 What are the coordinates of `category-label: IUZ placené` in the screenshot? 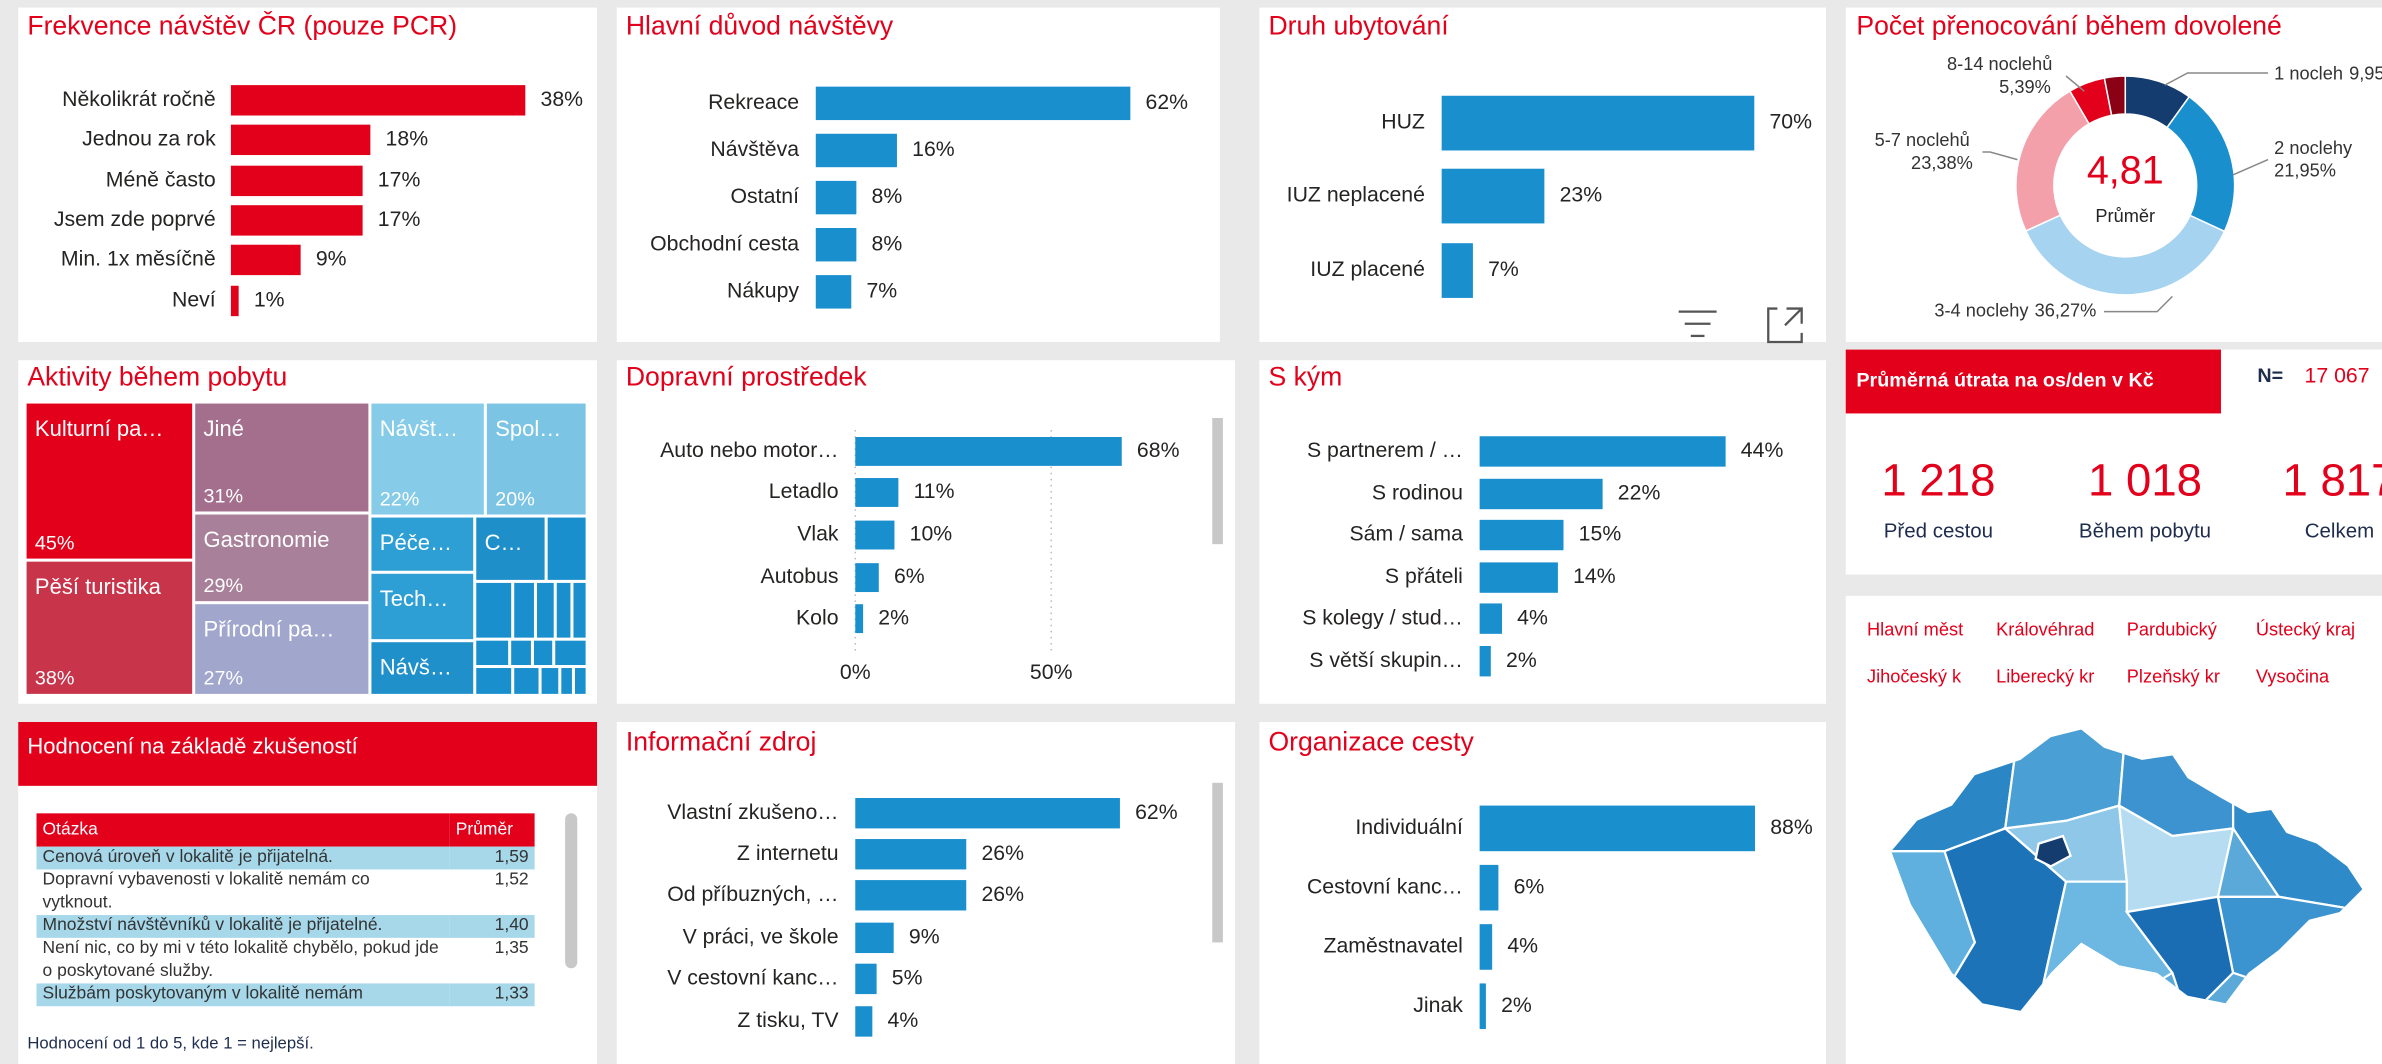 It's located at (1367, 269).